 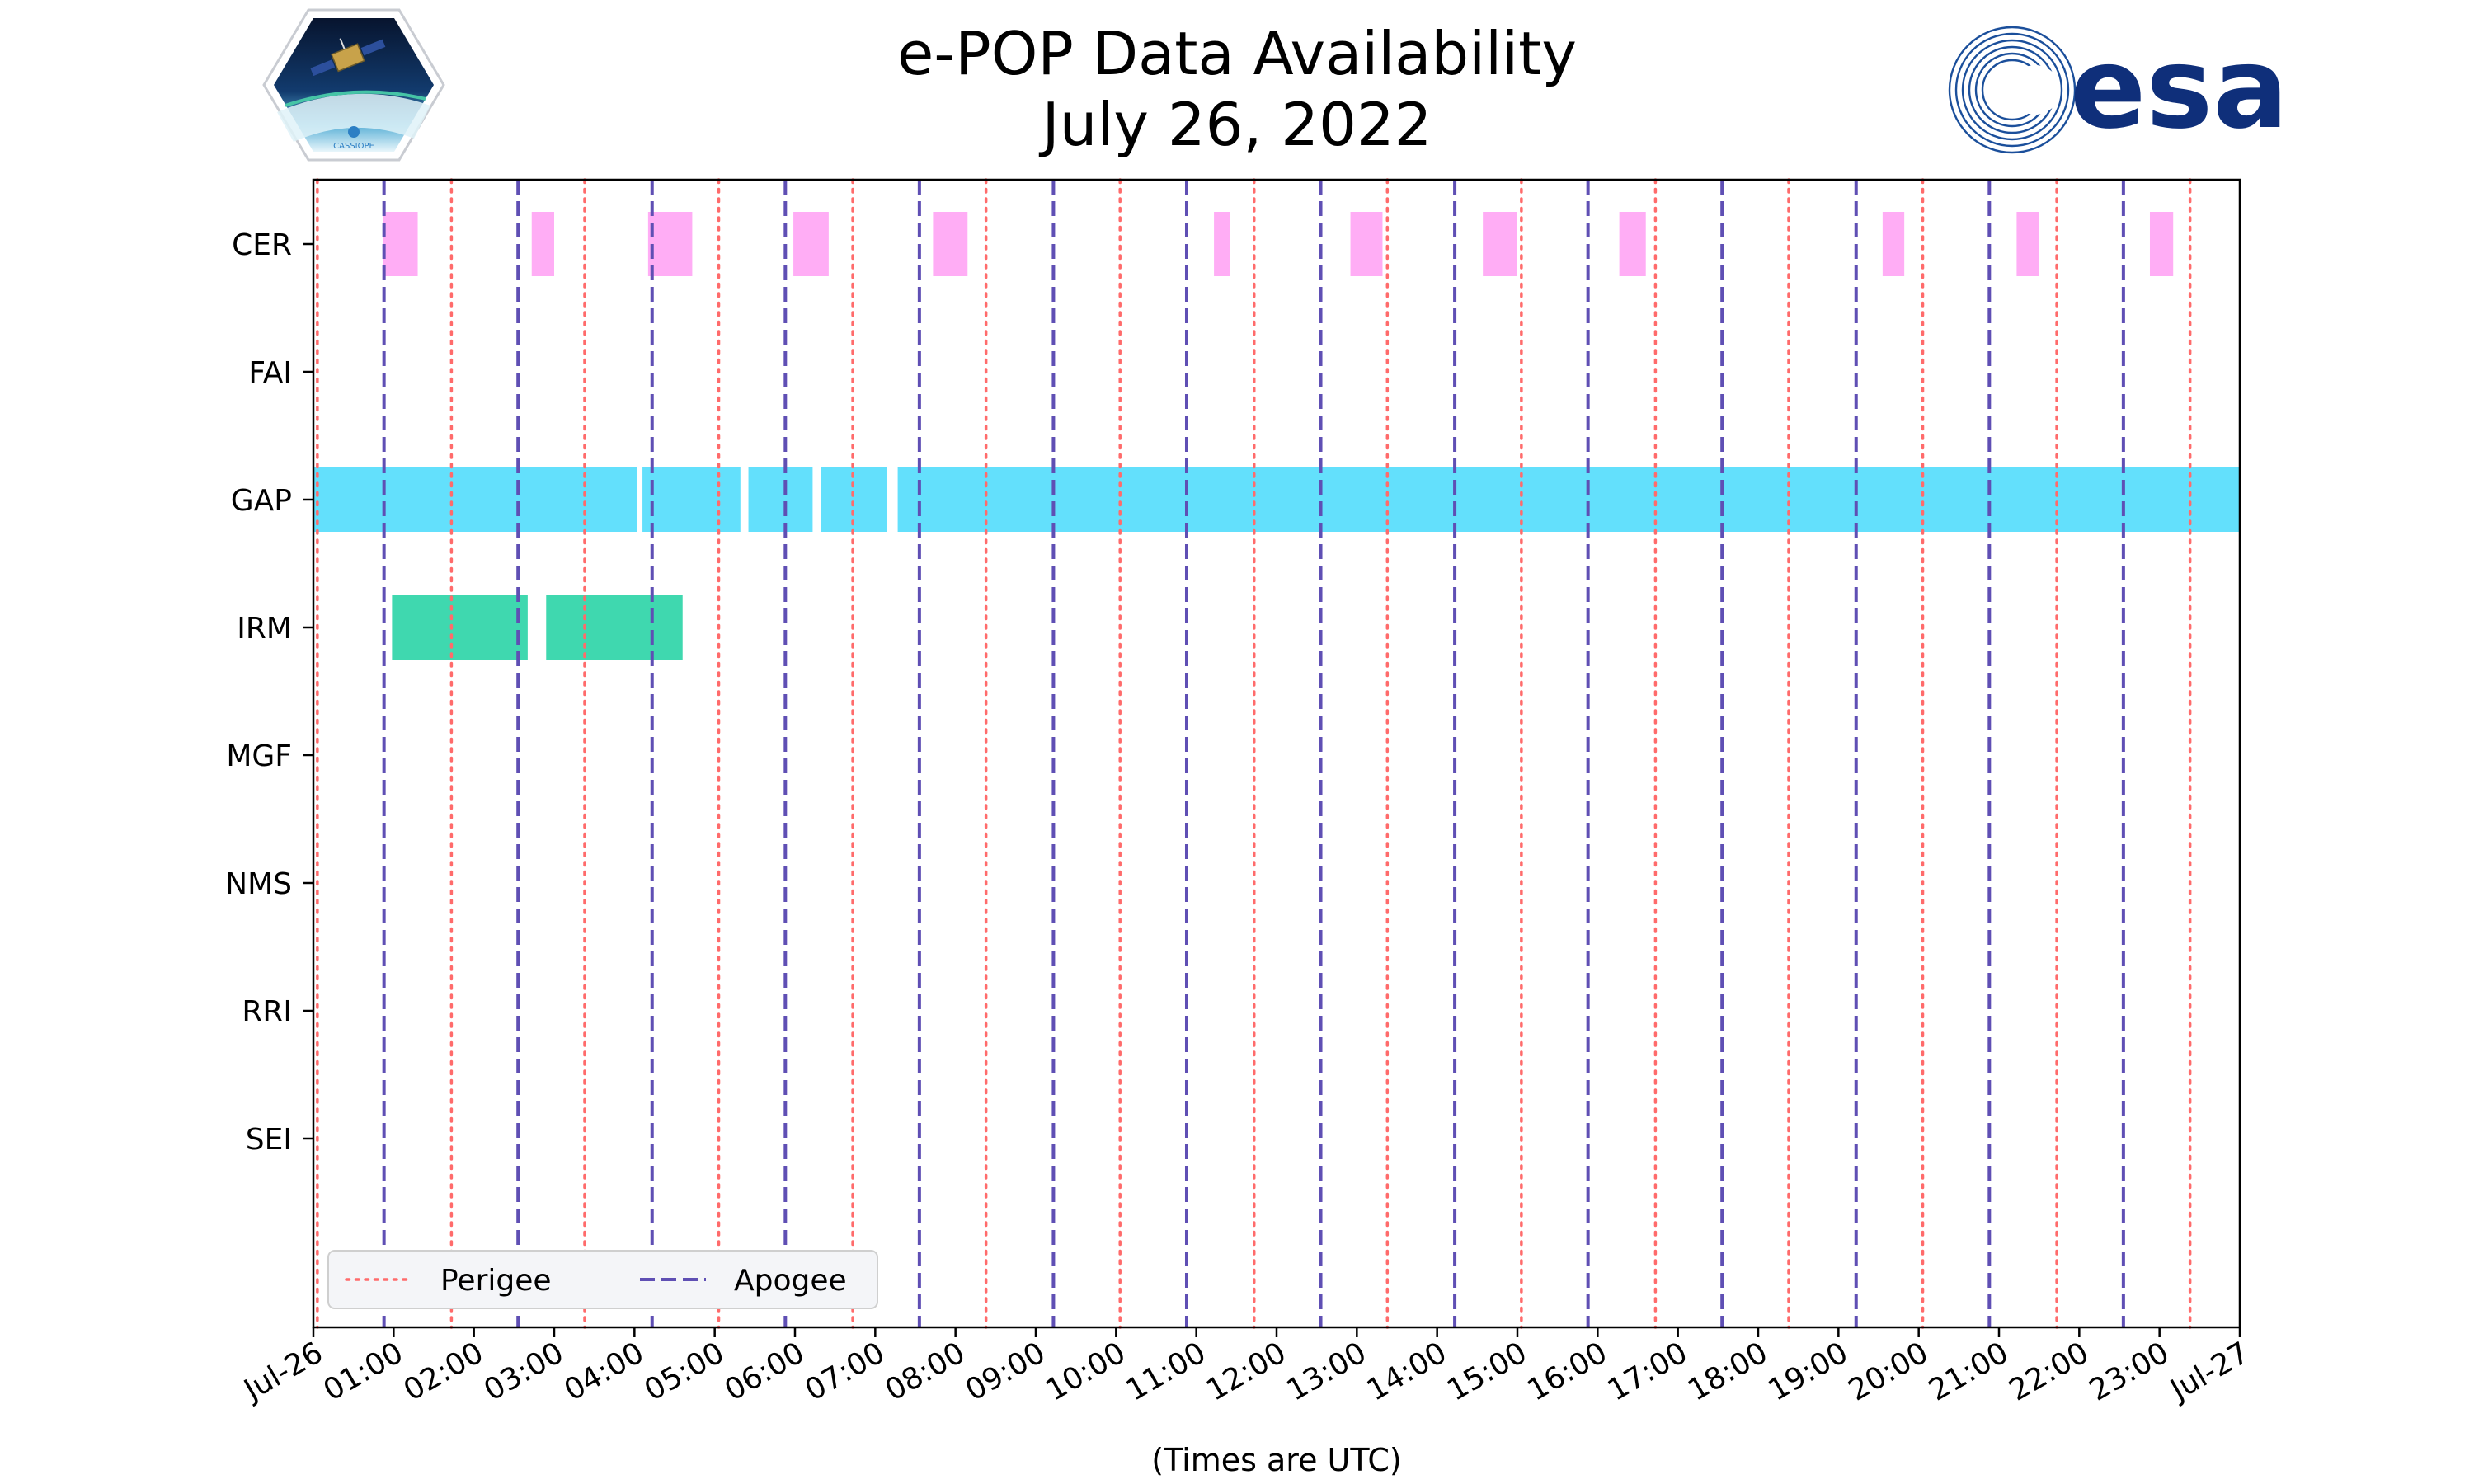 I want to click on xtick-label-1: 01:00, so click(x=362, y=1371).